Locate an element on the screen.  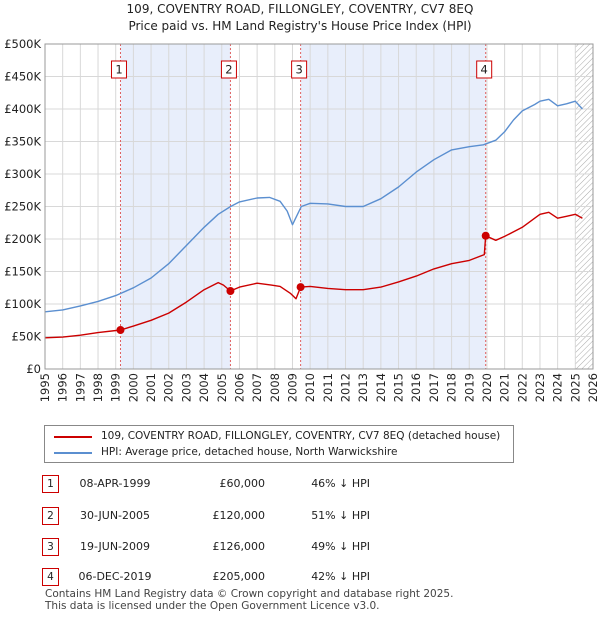
legend-swatch-price-paid is located at coordinates (73, 437).